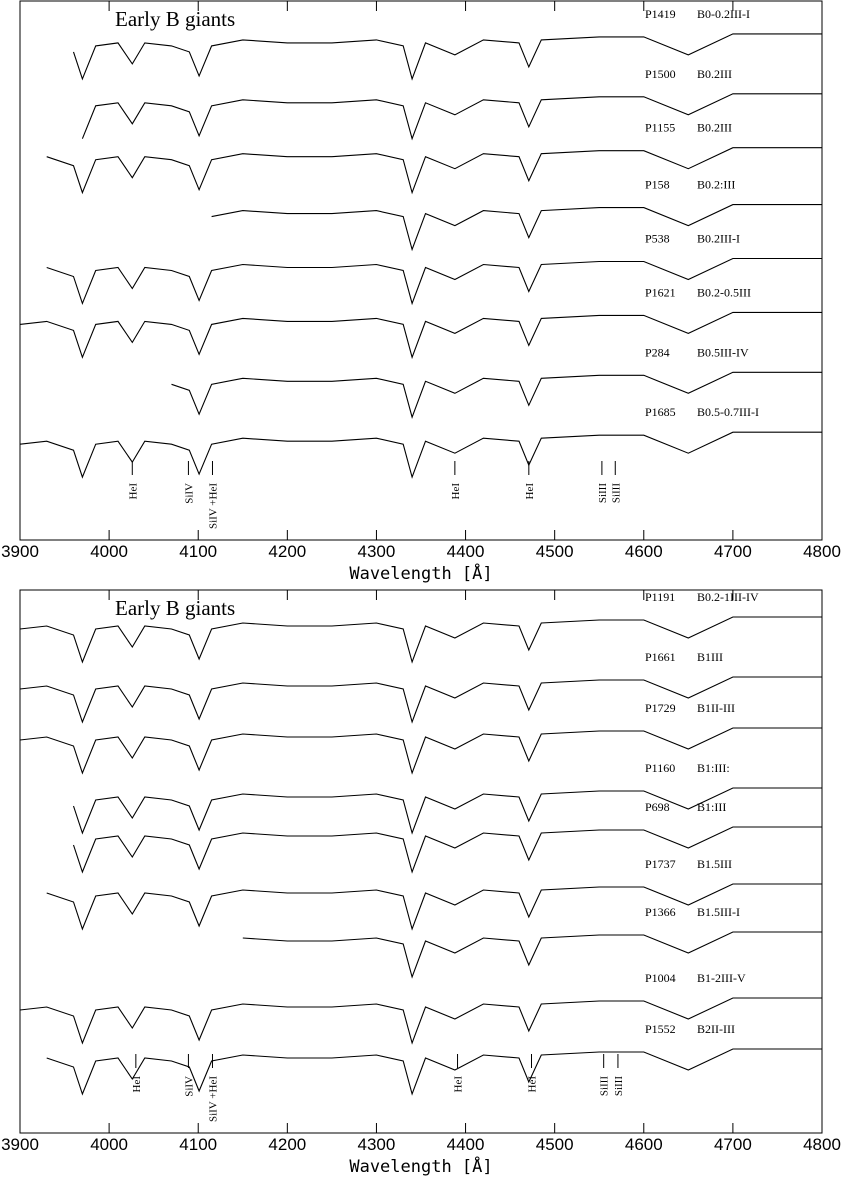  What do you see at coordinates (660, 412) in the screenshot?
I see `star-name: P1685` at bounding box center [660, 412].